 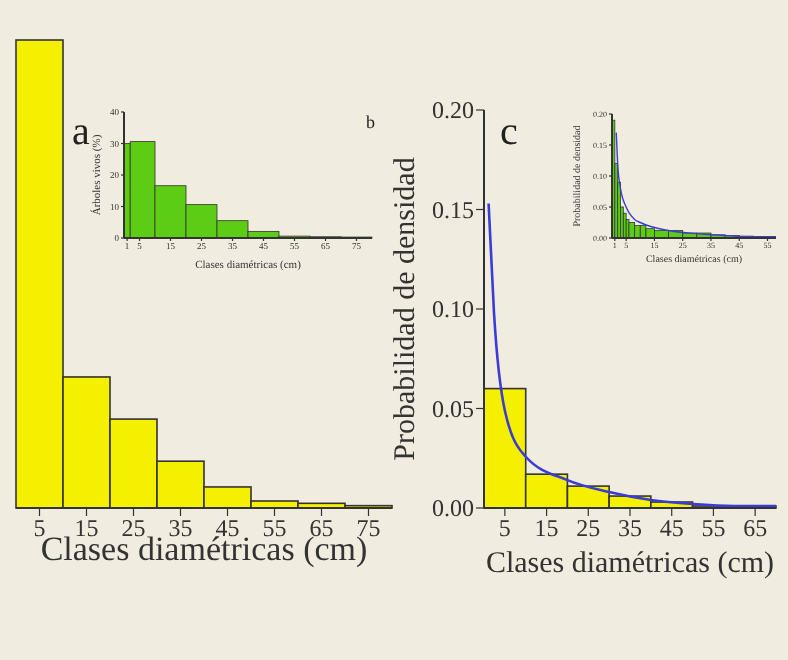 What do you see at coordinates (81, 132) in the screenshot?
I see `text: a` at bounding box center [81, 132].